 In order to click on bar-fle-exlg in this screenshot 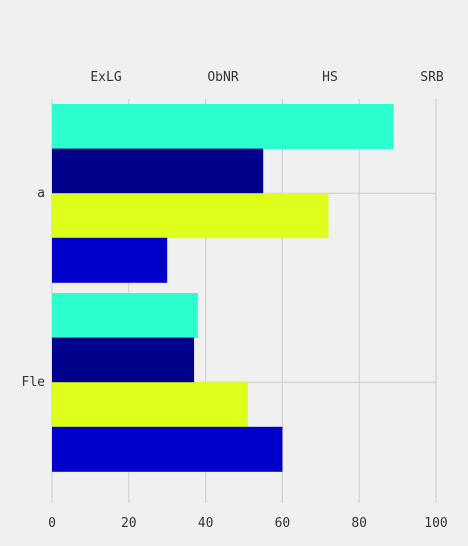, I will do `click(125, 315)`.